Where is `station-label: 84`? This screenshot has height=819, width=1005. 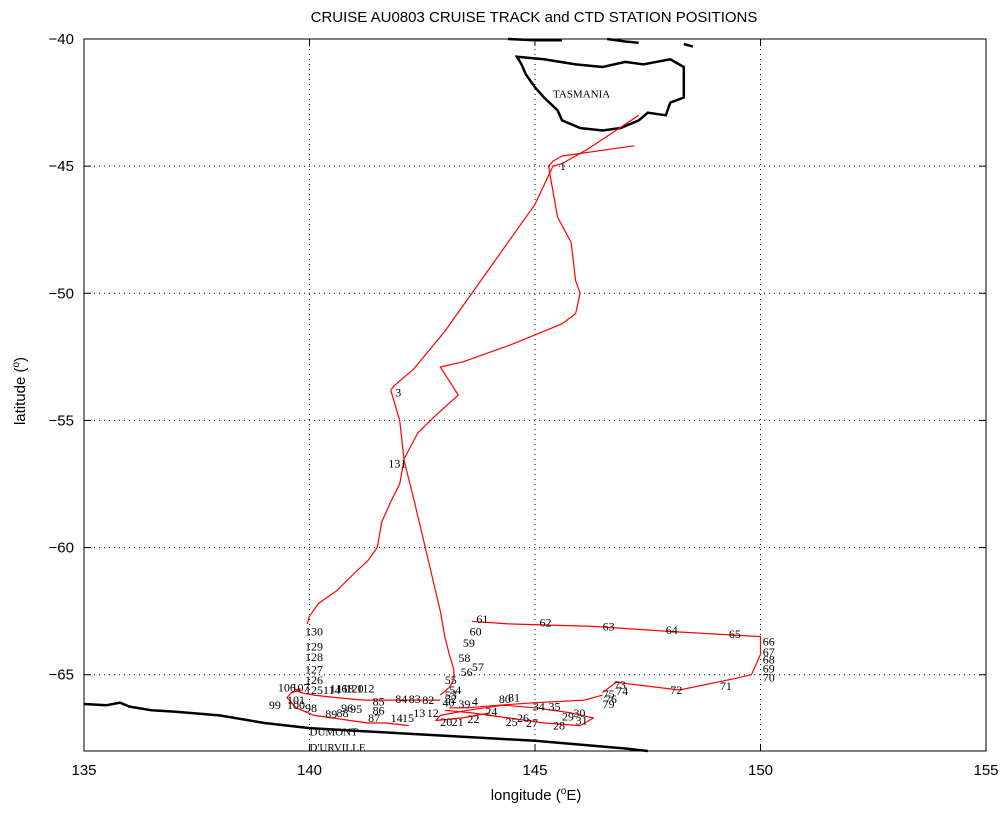 station-label: 84 is located at coordinates (401, 699).